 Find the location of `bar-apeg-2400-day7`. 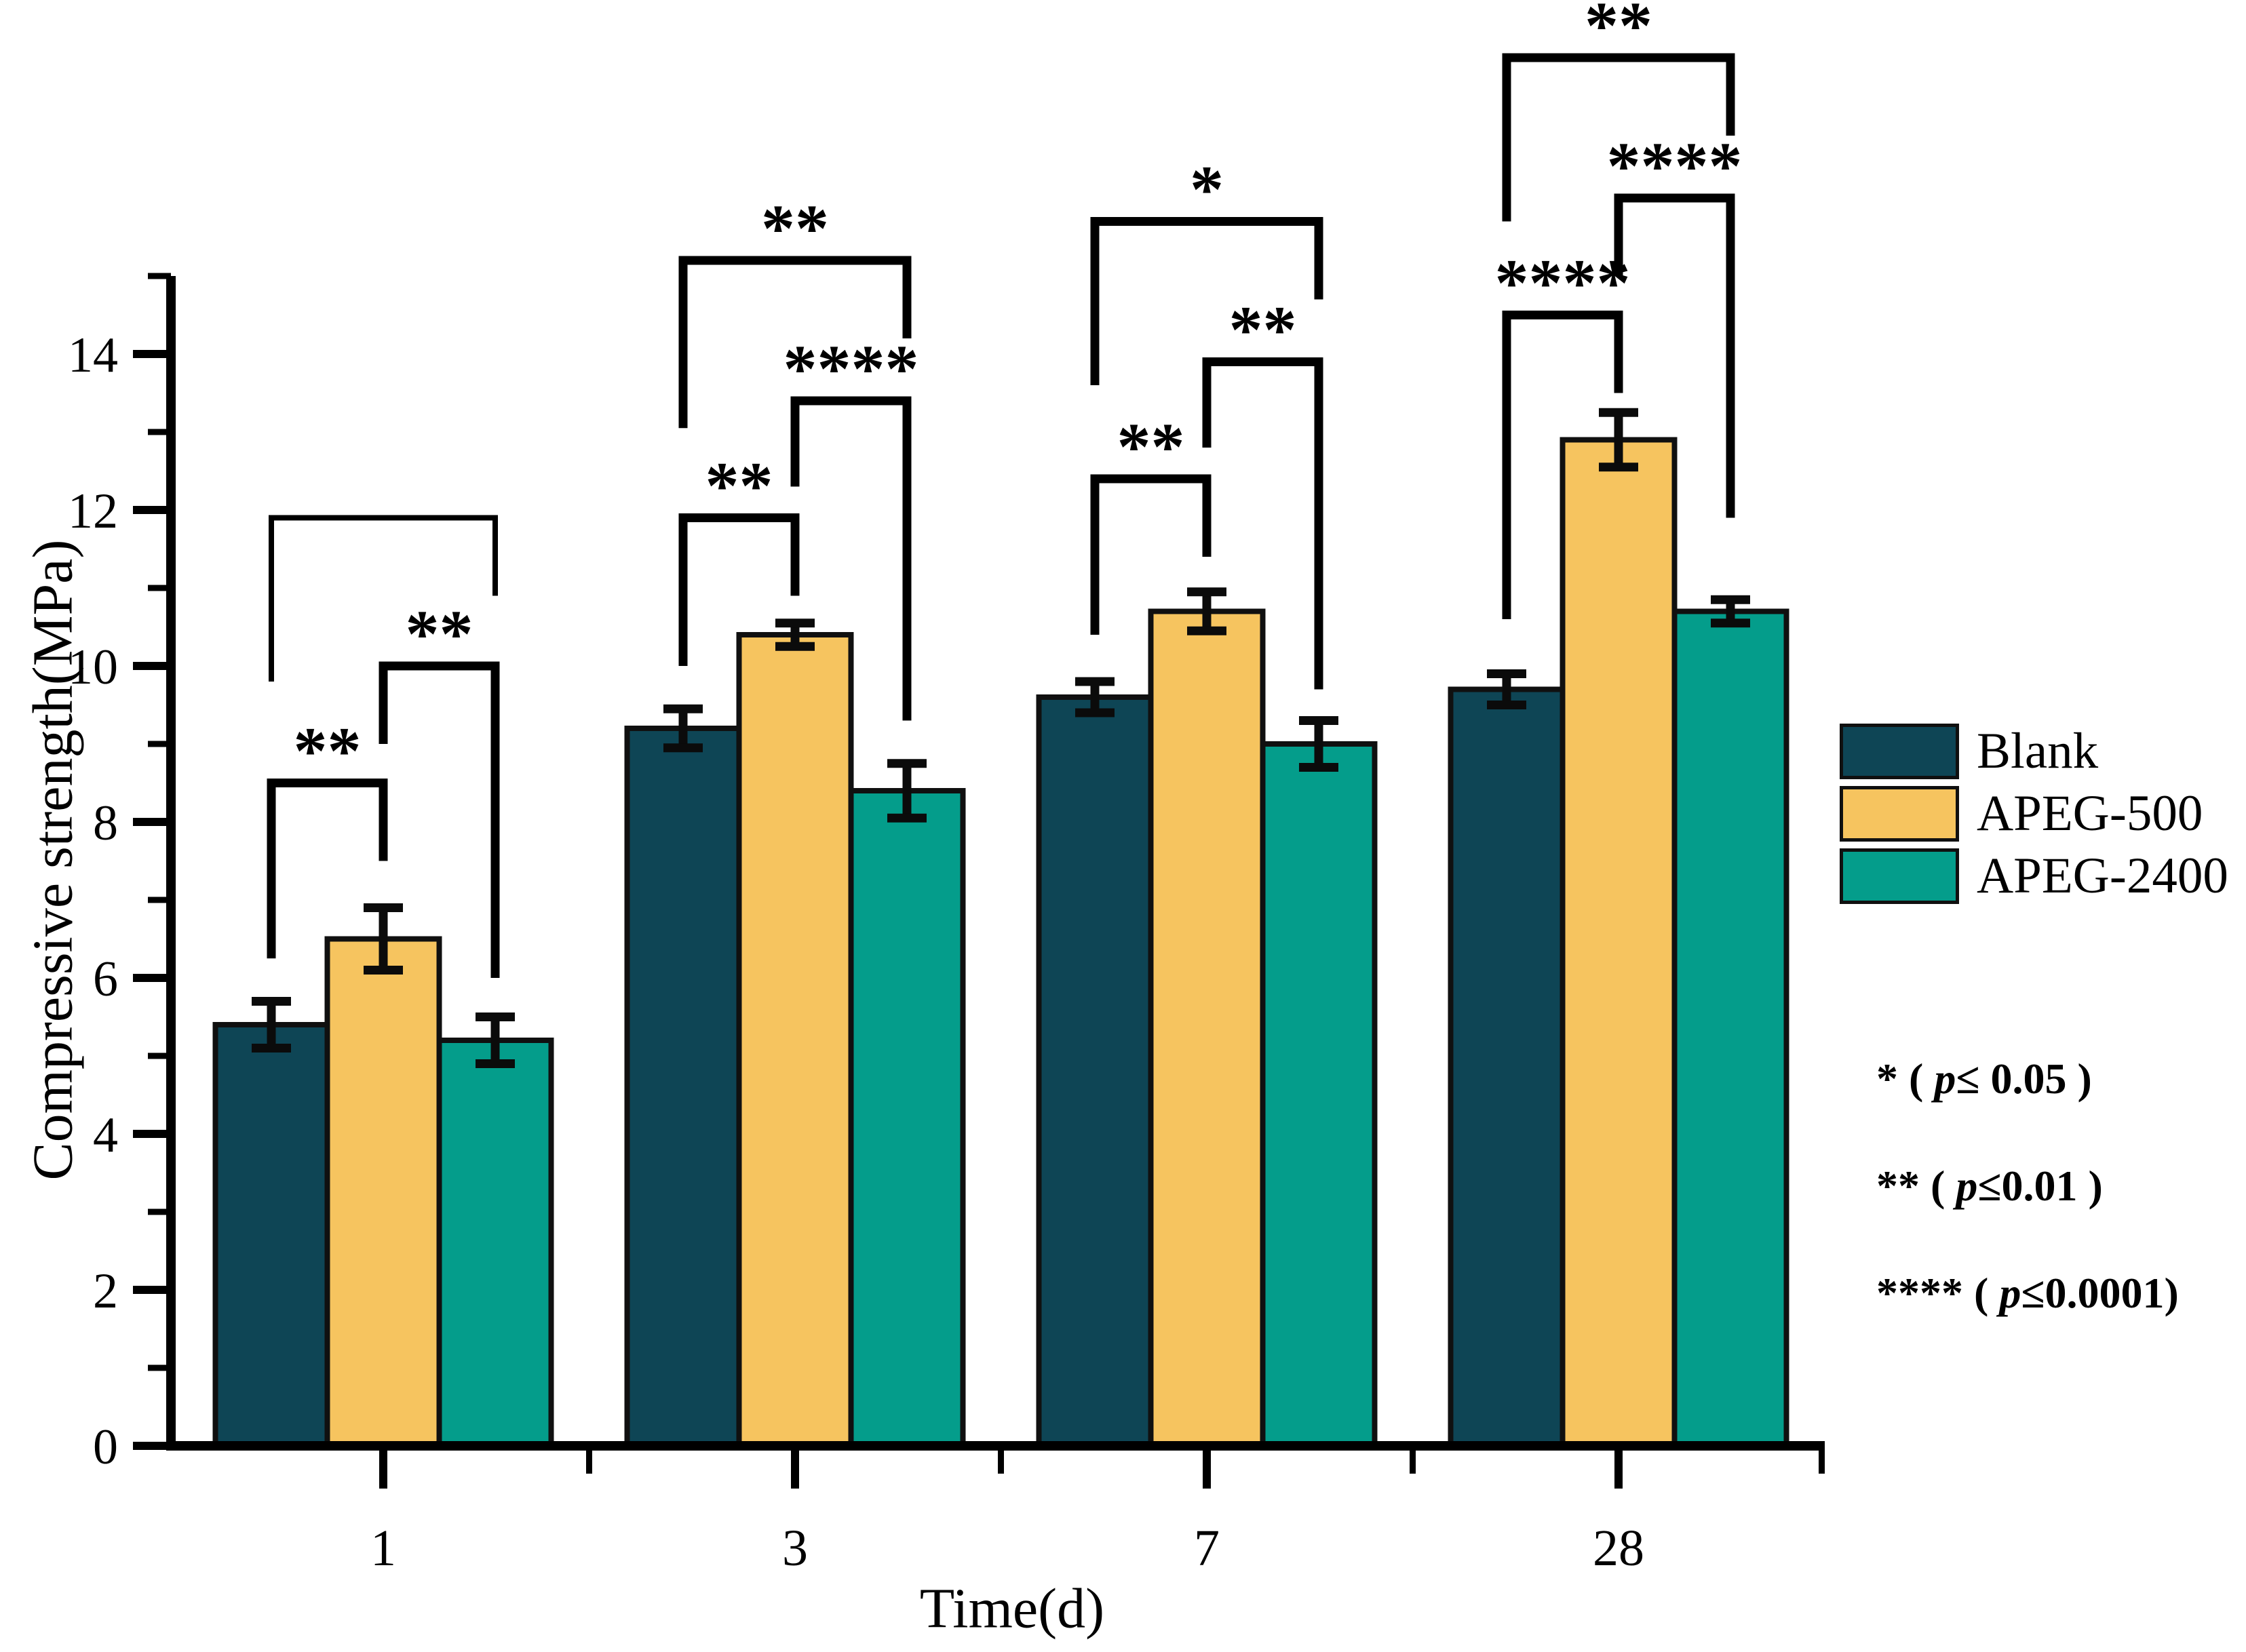

bar-apeg-2400-day7 is located at coordinates (1319, 1095).